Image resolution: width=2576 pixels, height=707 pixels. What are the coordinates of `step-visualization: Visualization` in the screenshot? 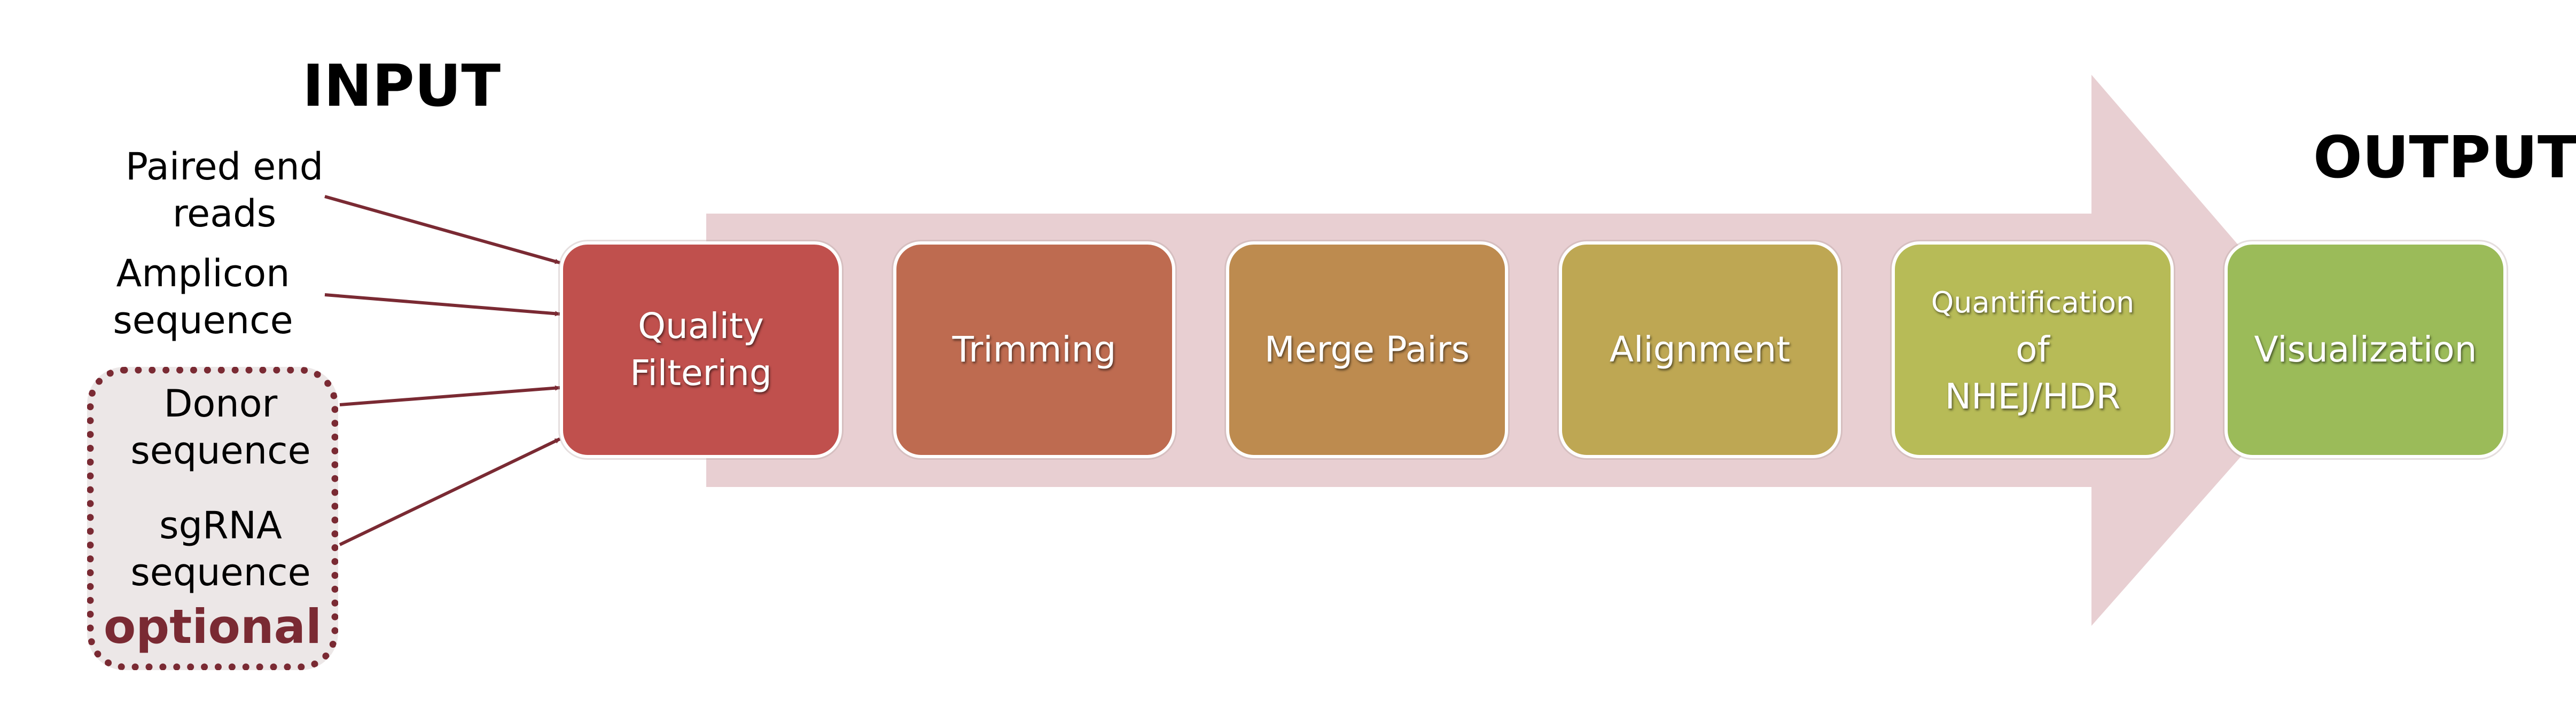 It's located at (2365, 349).